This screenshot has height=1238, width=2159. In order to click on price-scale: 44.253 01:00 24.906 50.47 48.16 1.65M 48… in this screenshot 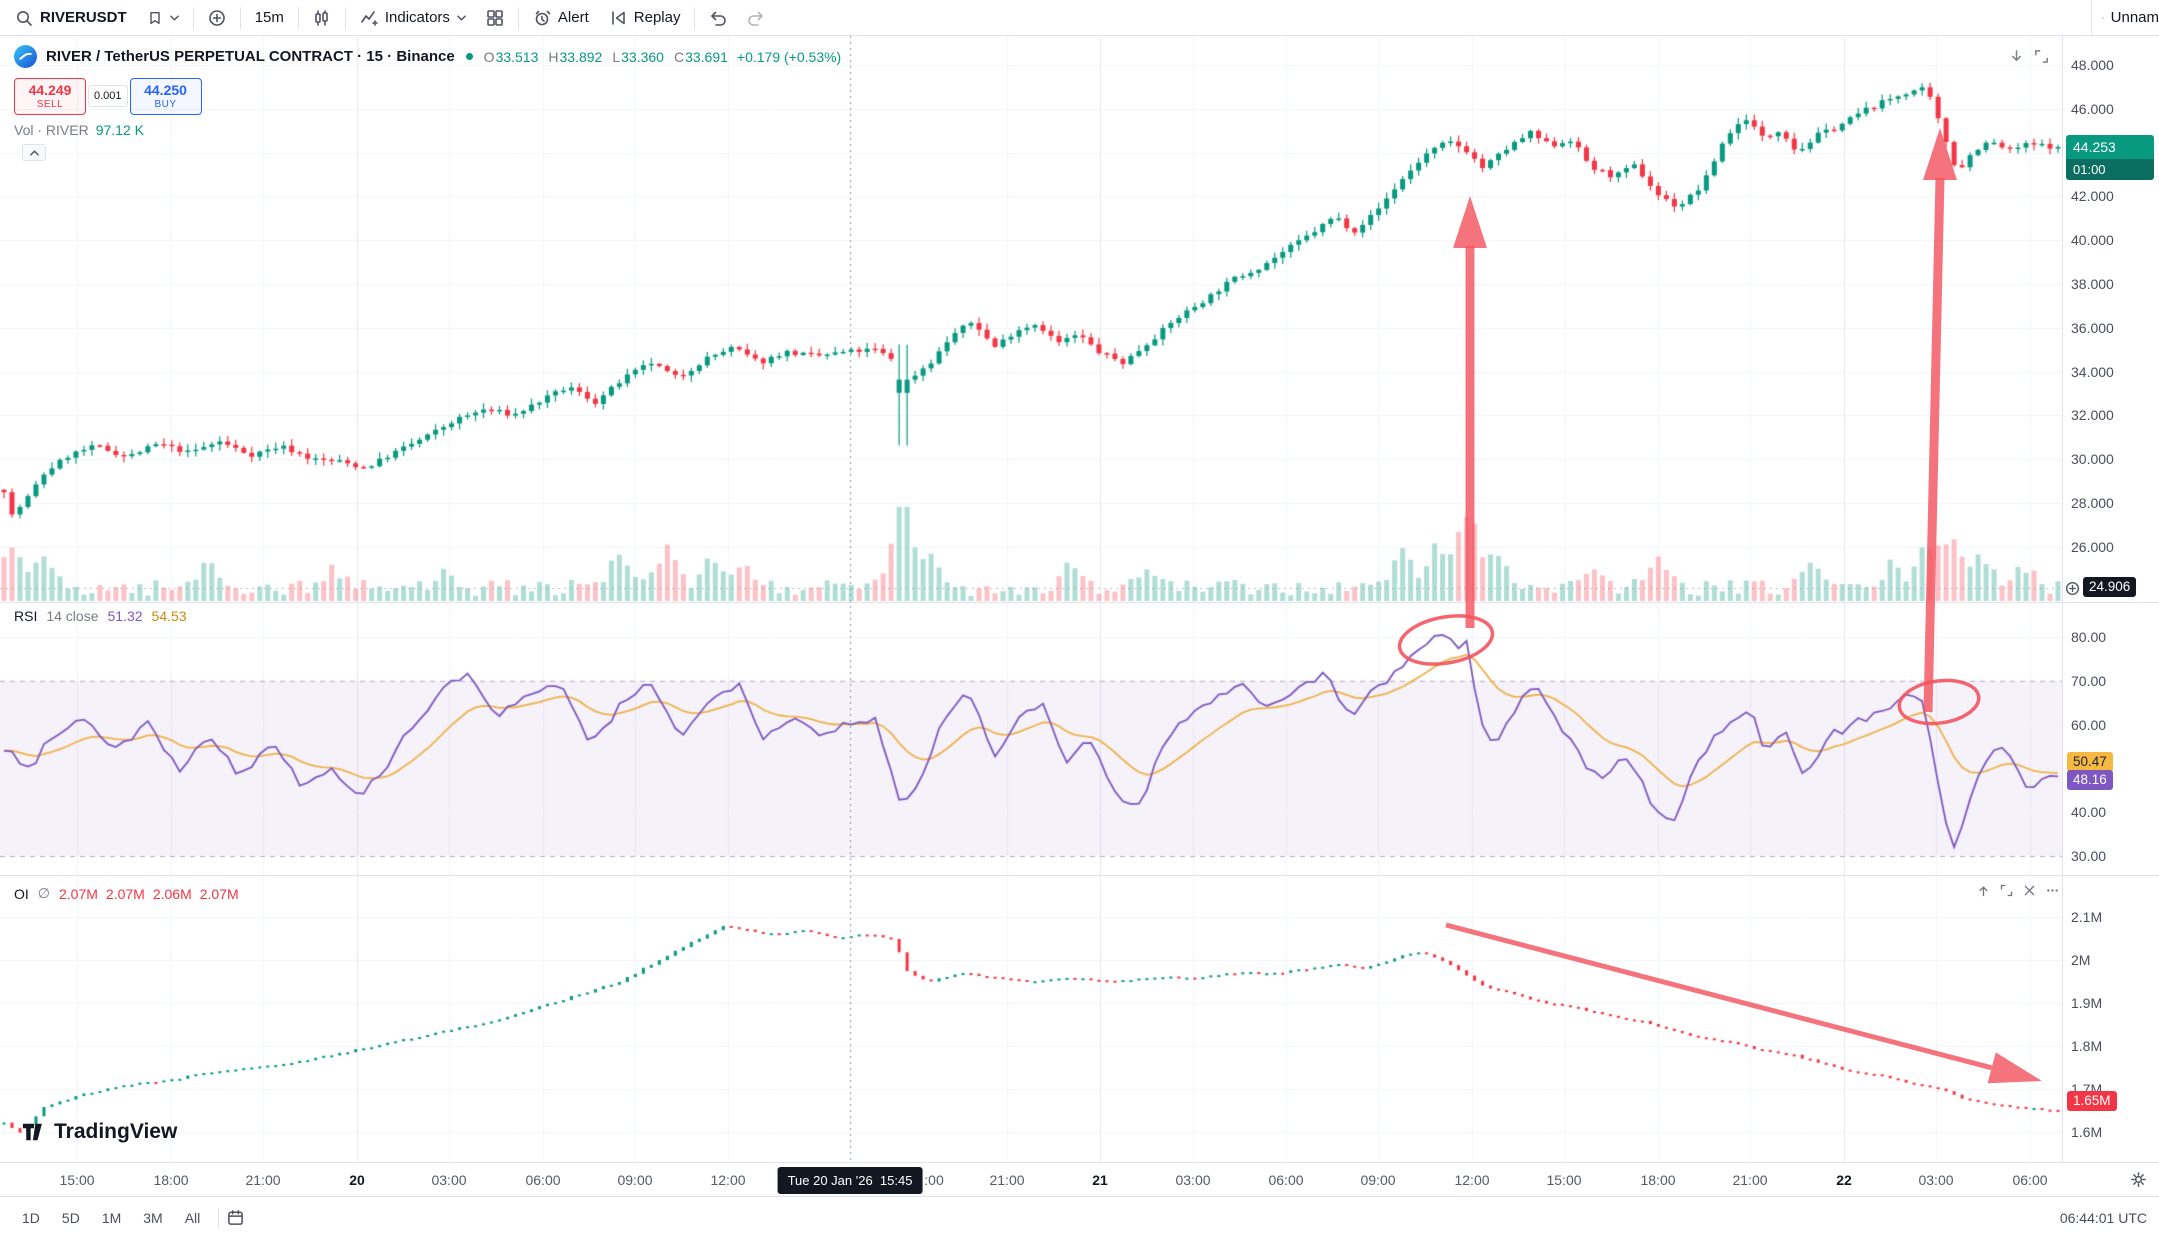, I will do `click(2110, 599)`.